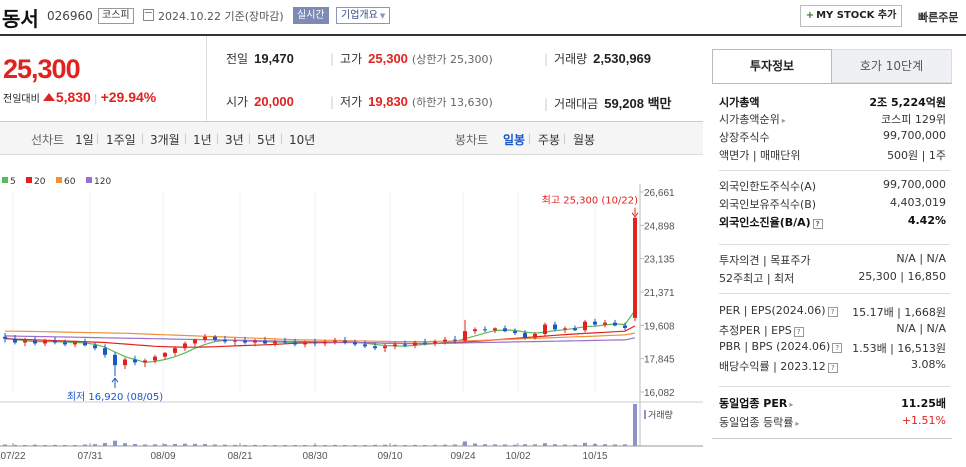 This screenshot has width=966, height=467. I want to click on y-tick-label: 16,082, so click(659, 393).